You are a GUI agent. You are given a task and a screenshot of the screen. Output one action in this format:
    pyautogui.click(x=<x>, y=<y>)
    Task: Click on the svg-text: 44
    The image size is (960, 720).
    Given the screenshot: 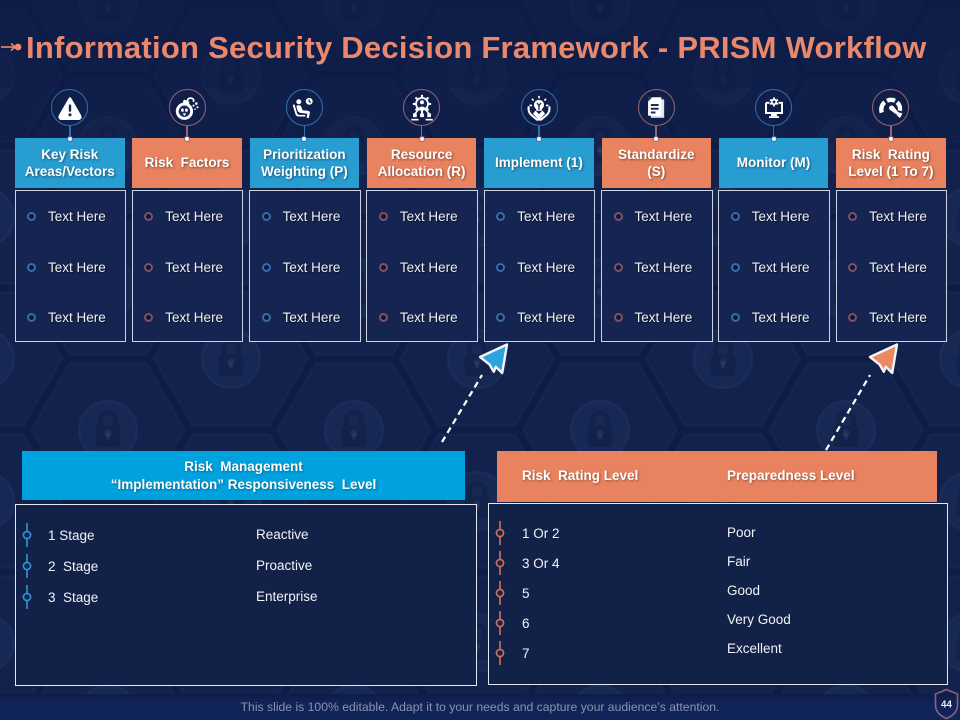 What is the action you would take?
    pyautogui.click(x=946, y=705)
    